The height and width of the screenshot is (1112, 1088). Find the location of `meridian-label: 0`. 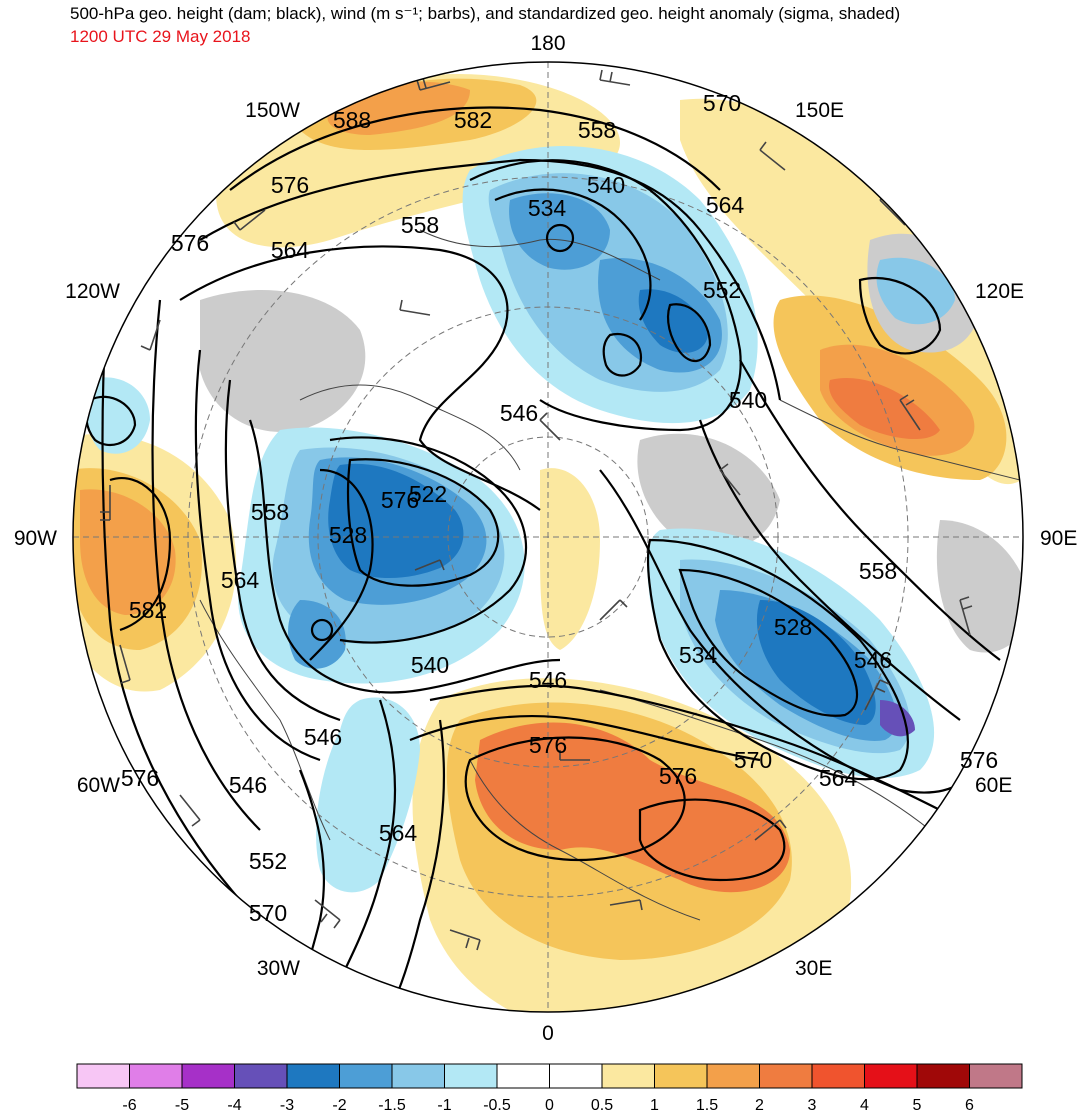

meridian-label: 0 is located at coordinates (548, 1033).